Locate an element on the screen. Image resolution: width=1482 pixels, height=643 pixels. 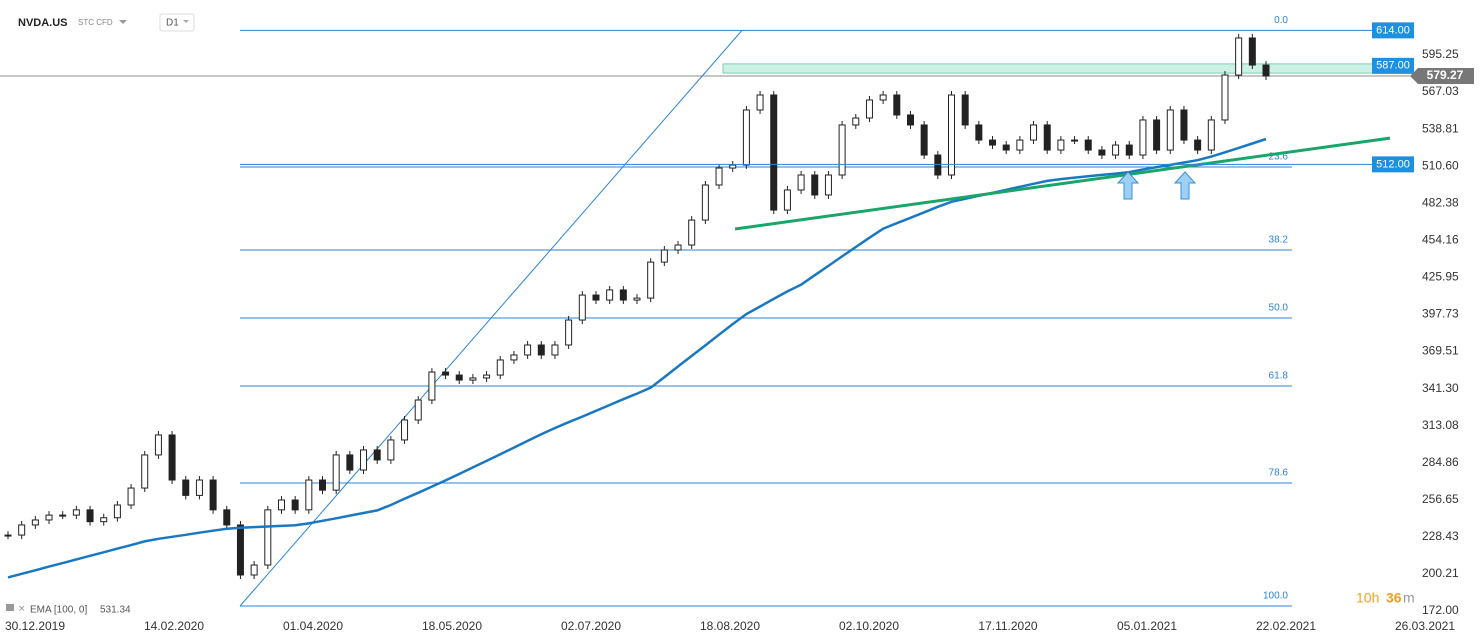
y-tick-label: 482.38 is located at coordinates (1440, 202).